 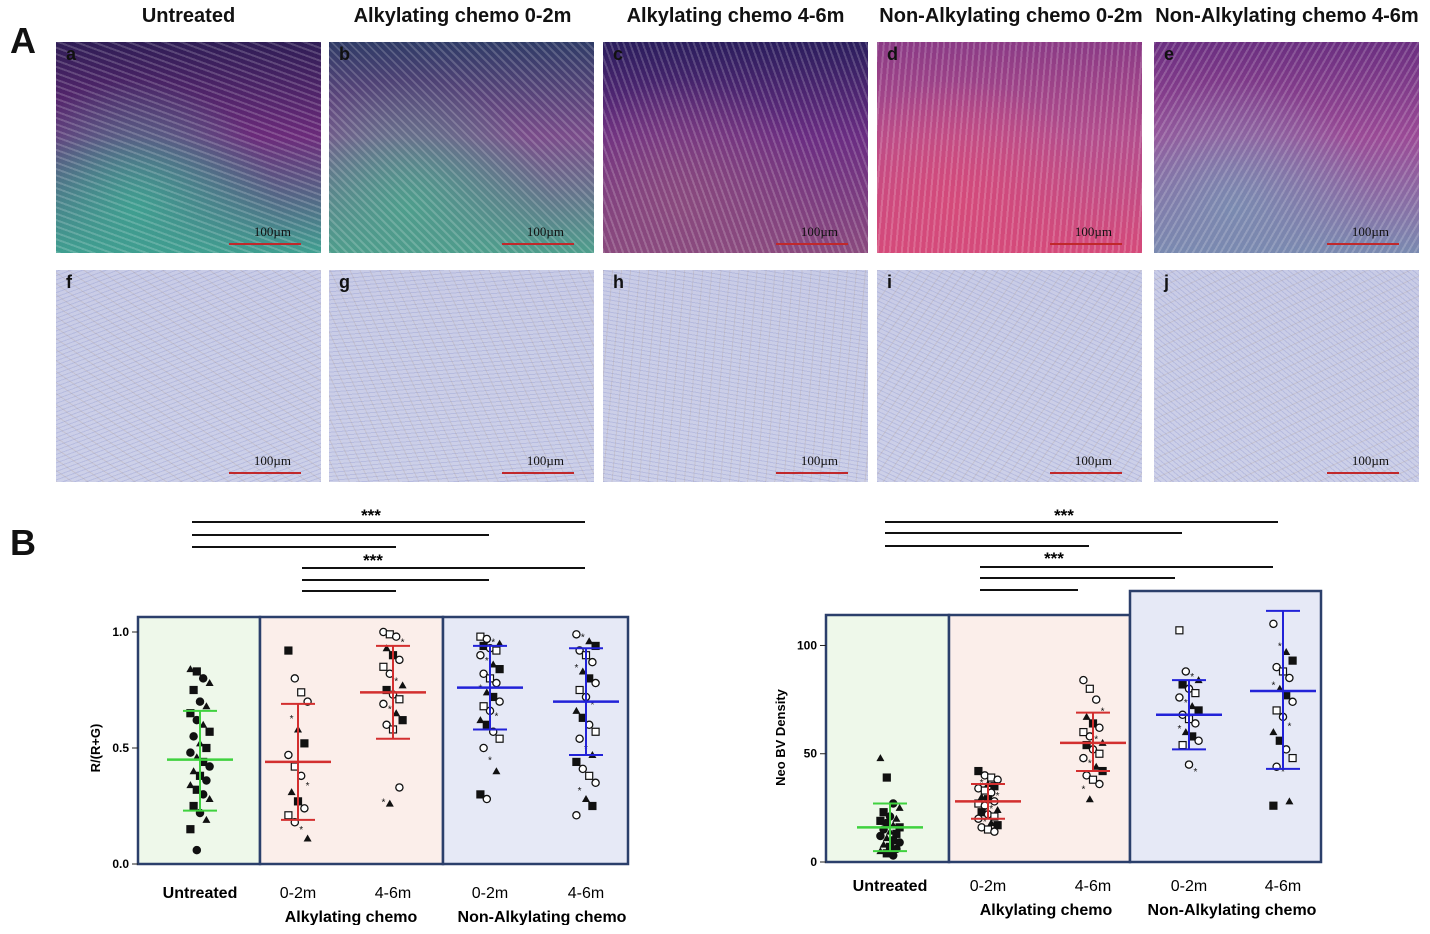 What do you see at coordinates (461, 376) in the screenshot?
I see `micrograph-g: g 100µm` at bounding box center [461, 376].